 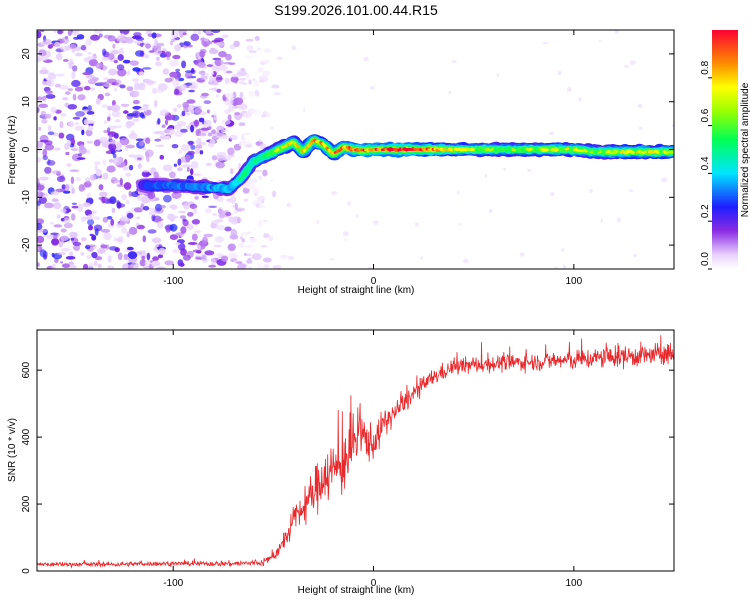 I want to click on colorbar-tick-label: 0.2, so click(x=705, y=211).